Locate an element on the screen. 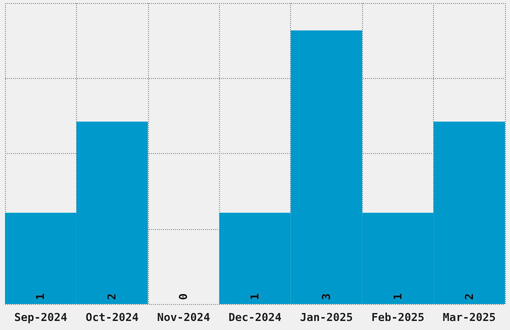 Image resolution: width=510 pixels, height=330 pixels. x-tick-label: Mar-2025 is located at coordinates (469, 317).